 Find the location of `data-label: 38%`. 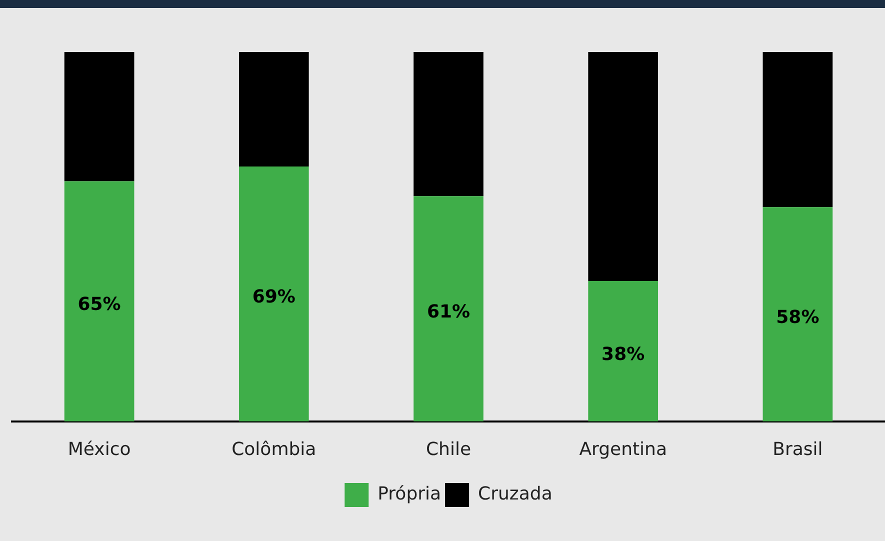

data-label: 38% is located at coordinates (623, 354).